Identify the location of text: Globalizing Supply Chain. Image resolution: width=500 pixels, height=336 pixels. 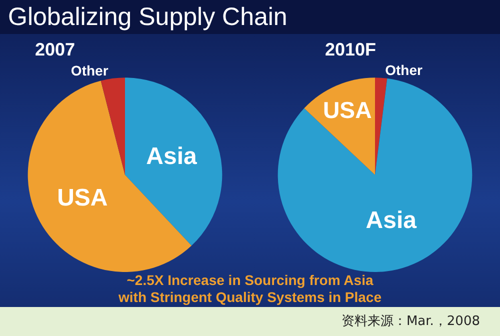
(250, 17).